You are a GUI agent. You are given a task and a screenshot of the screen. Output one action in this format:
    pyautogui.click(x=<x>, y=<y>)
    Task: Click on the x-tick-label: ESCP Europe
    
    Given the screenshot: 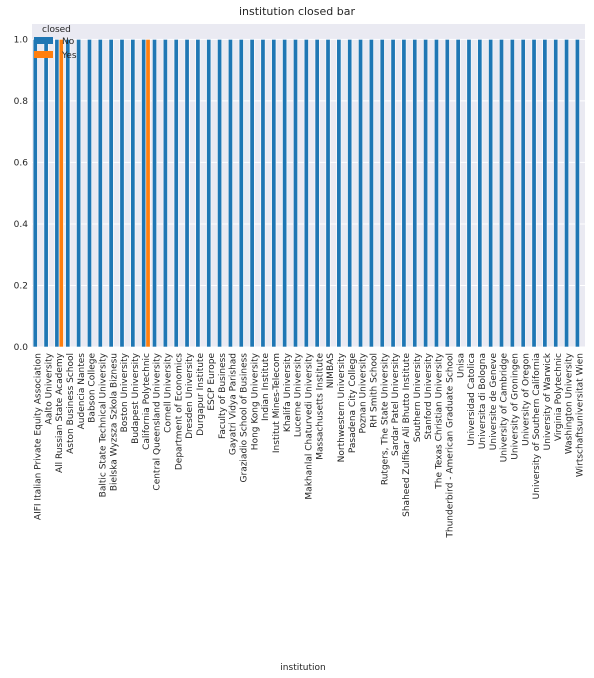 What is the action you would take?
    pyautogui.click(x=212, y=382)
    